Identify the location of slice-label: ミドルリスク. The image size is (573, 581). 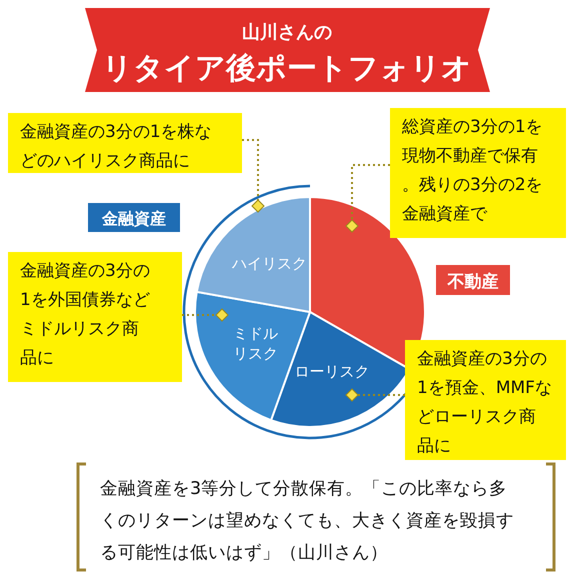
(255, 343).